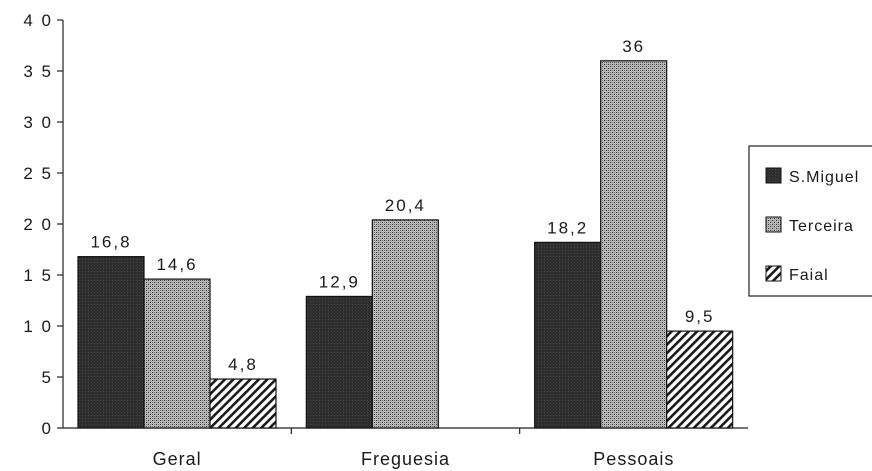 Image resolution: width=872 pixels, height=471 pixels. I want to click on y-tick-label: 1 5, so click(38, 275).